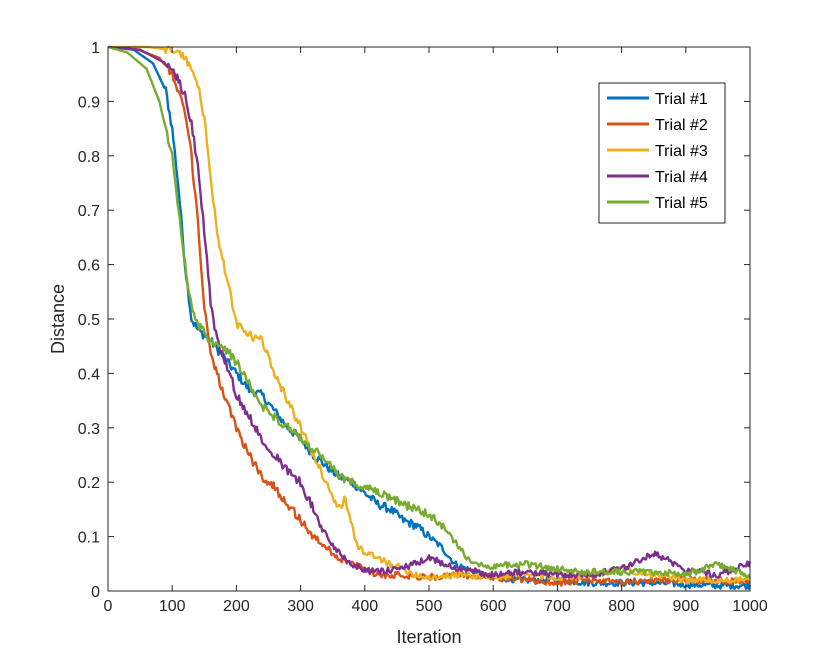 This screenshot has height=664, width=830. Describe the element at coordinates (236, 606) in the screenshot. I see `x-tick-label: 200` at that location.